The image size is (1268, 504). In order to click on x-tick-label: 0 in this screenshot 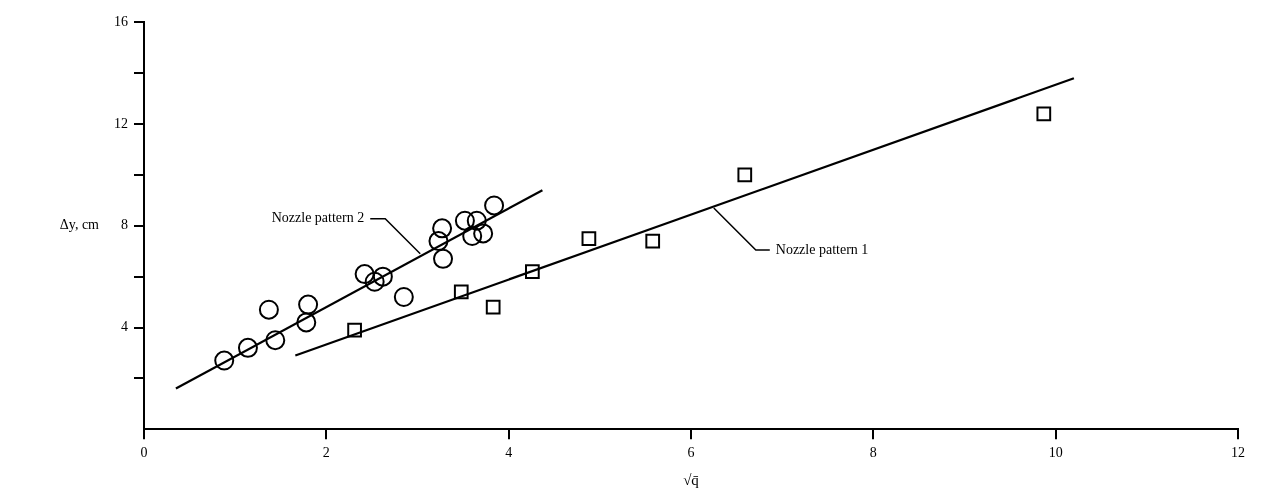, I will do `click(144, 453)`.